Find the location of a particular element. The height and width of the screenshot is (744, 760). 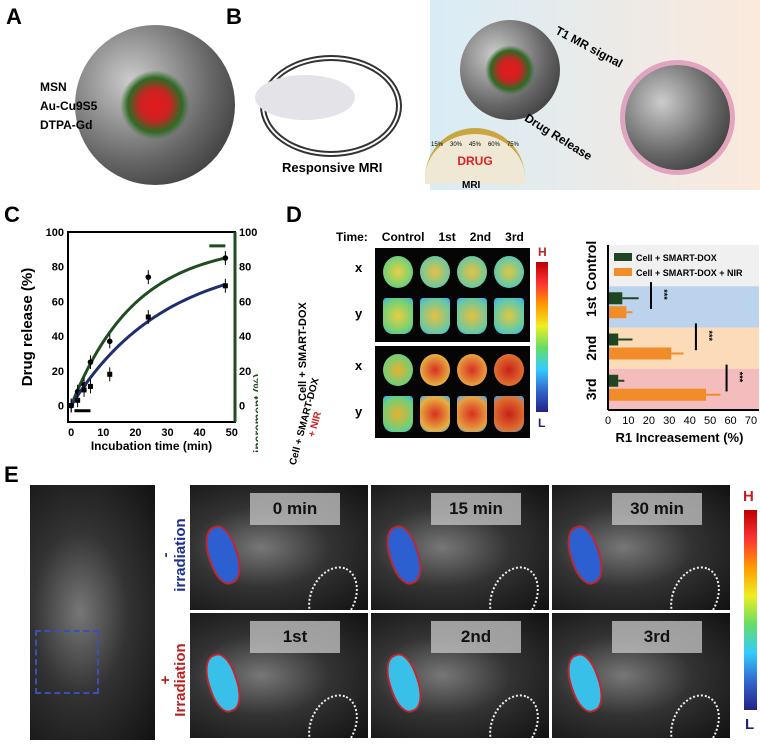

col-control: Control is located at coordinates (403, 237).